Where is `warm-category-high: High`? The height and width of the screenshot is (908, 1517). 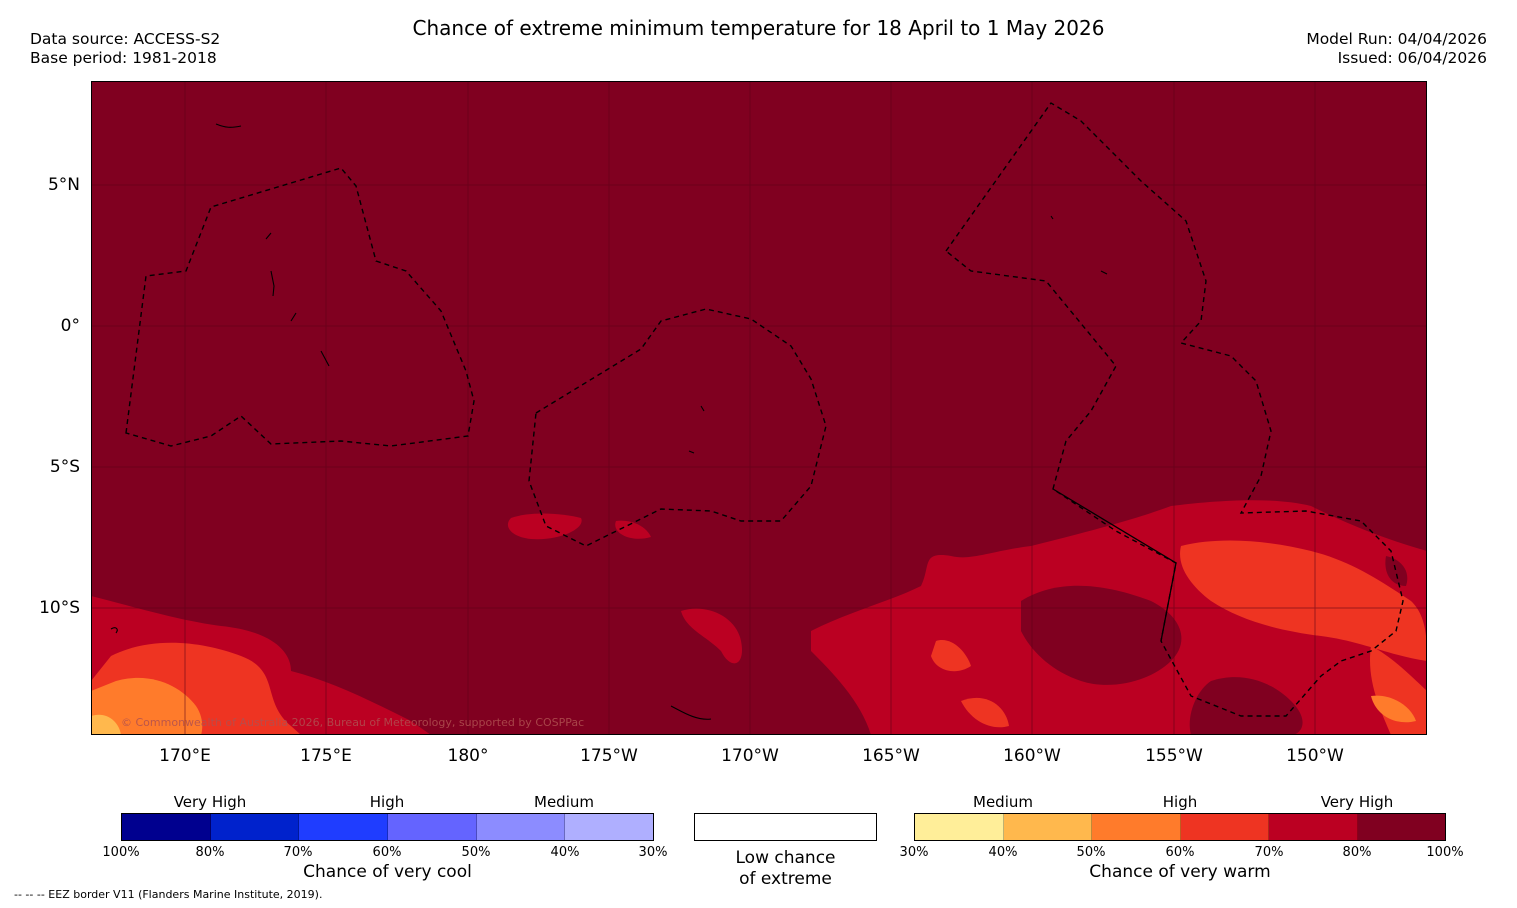
warm-category-high: High is located at coordinates (1180, 802).